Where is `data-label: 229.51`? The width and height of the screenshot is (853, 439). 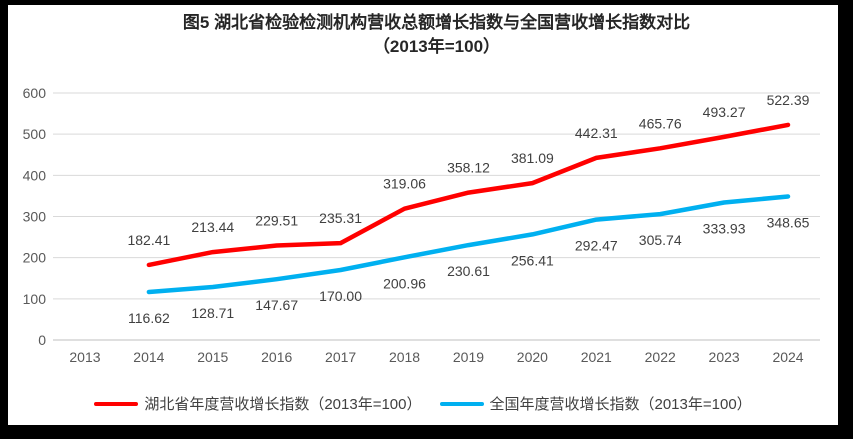 data-label: 229.51 is located at coordinates (276, 221).